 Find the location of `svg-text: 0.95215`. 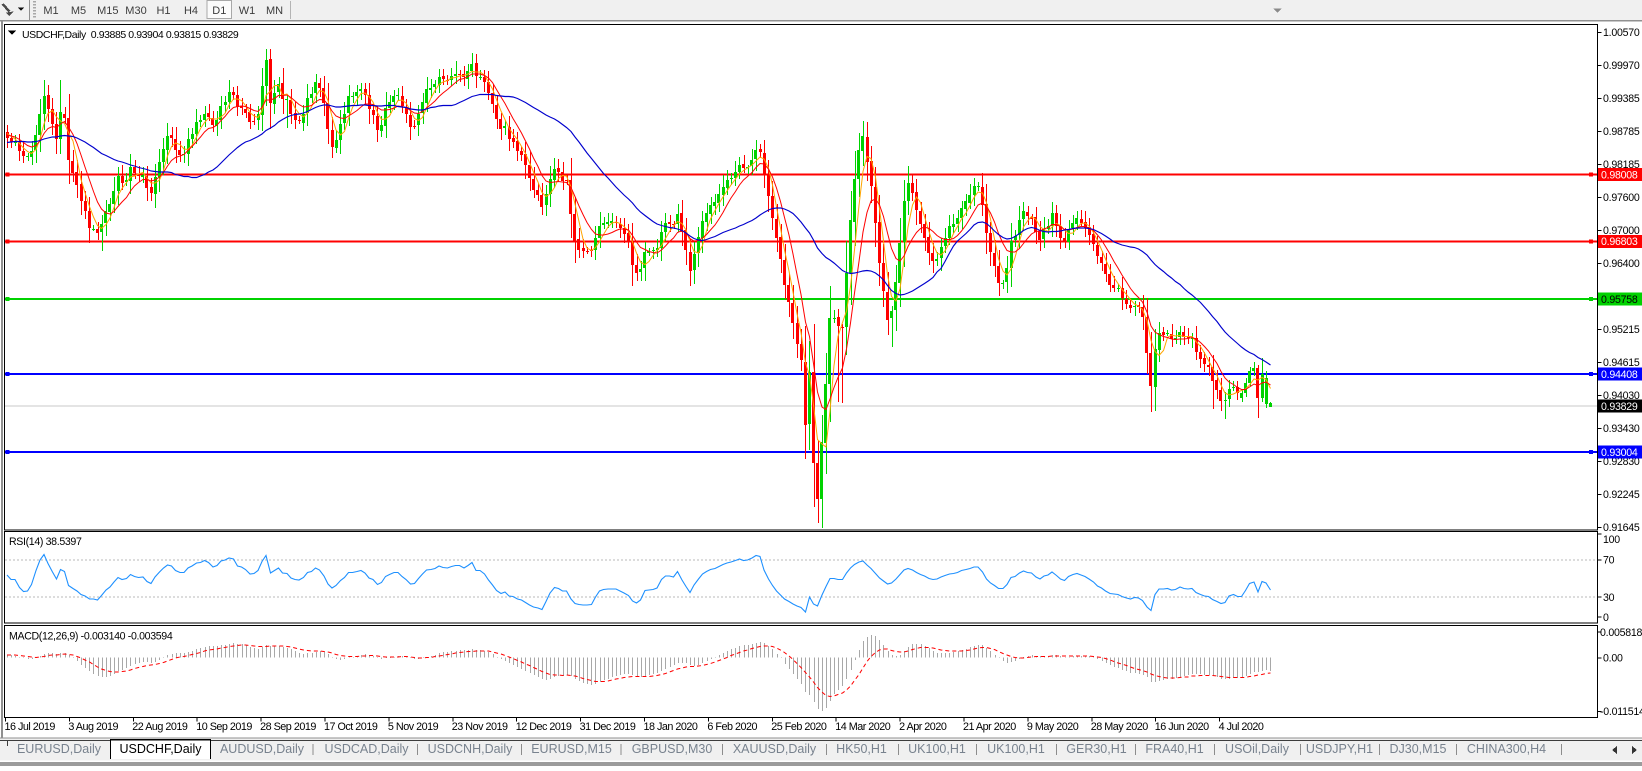

svg-text: 0.95215 is located at coordinates (1621, 330).